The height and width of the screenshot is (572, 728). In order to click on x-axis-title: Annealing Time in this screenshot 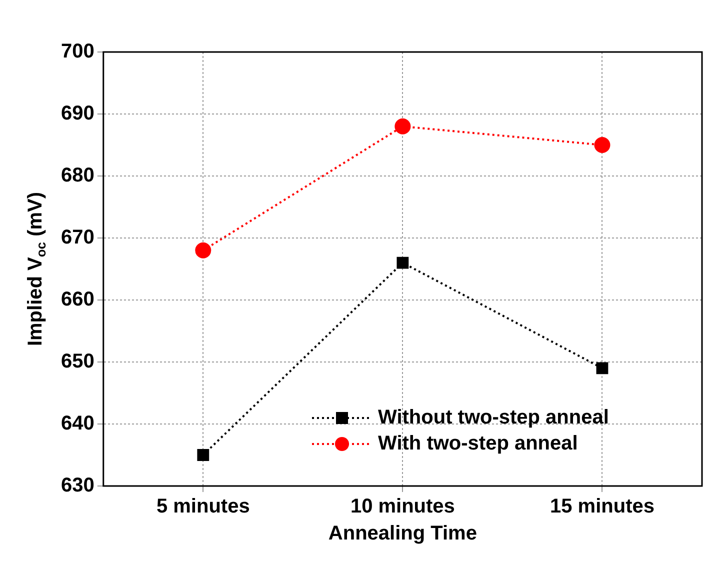, I will do `click(402, 533)`.